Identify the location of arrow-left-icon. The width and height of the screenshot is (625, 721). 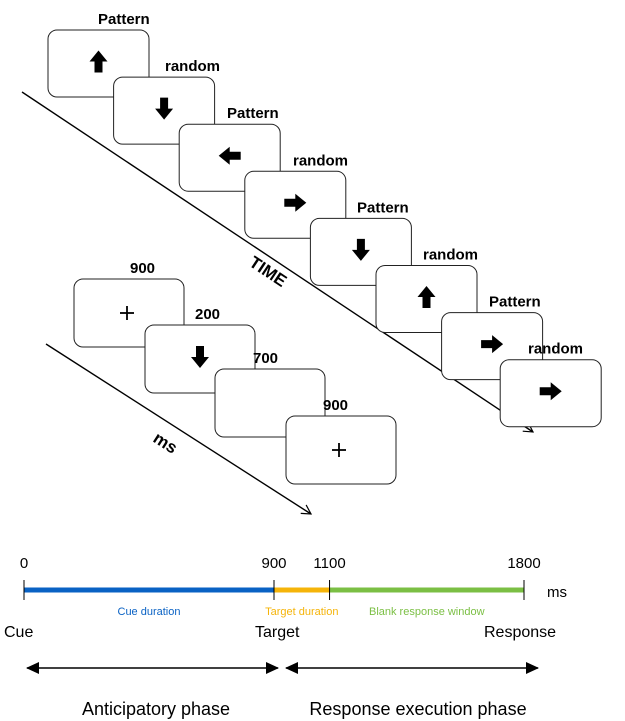
(229, 155).